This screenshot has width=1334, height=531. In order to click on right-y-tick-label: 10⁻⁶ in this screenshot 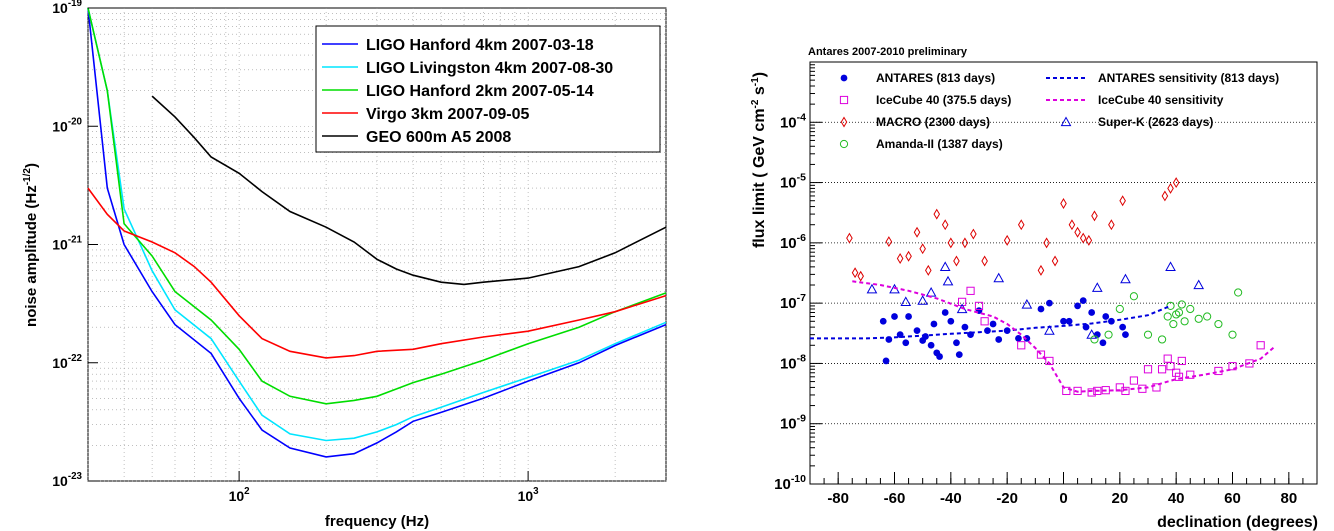, I will do `click(793, 242)`.